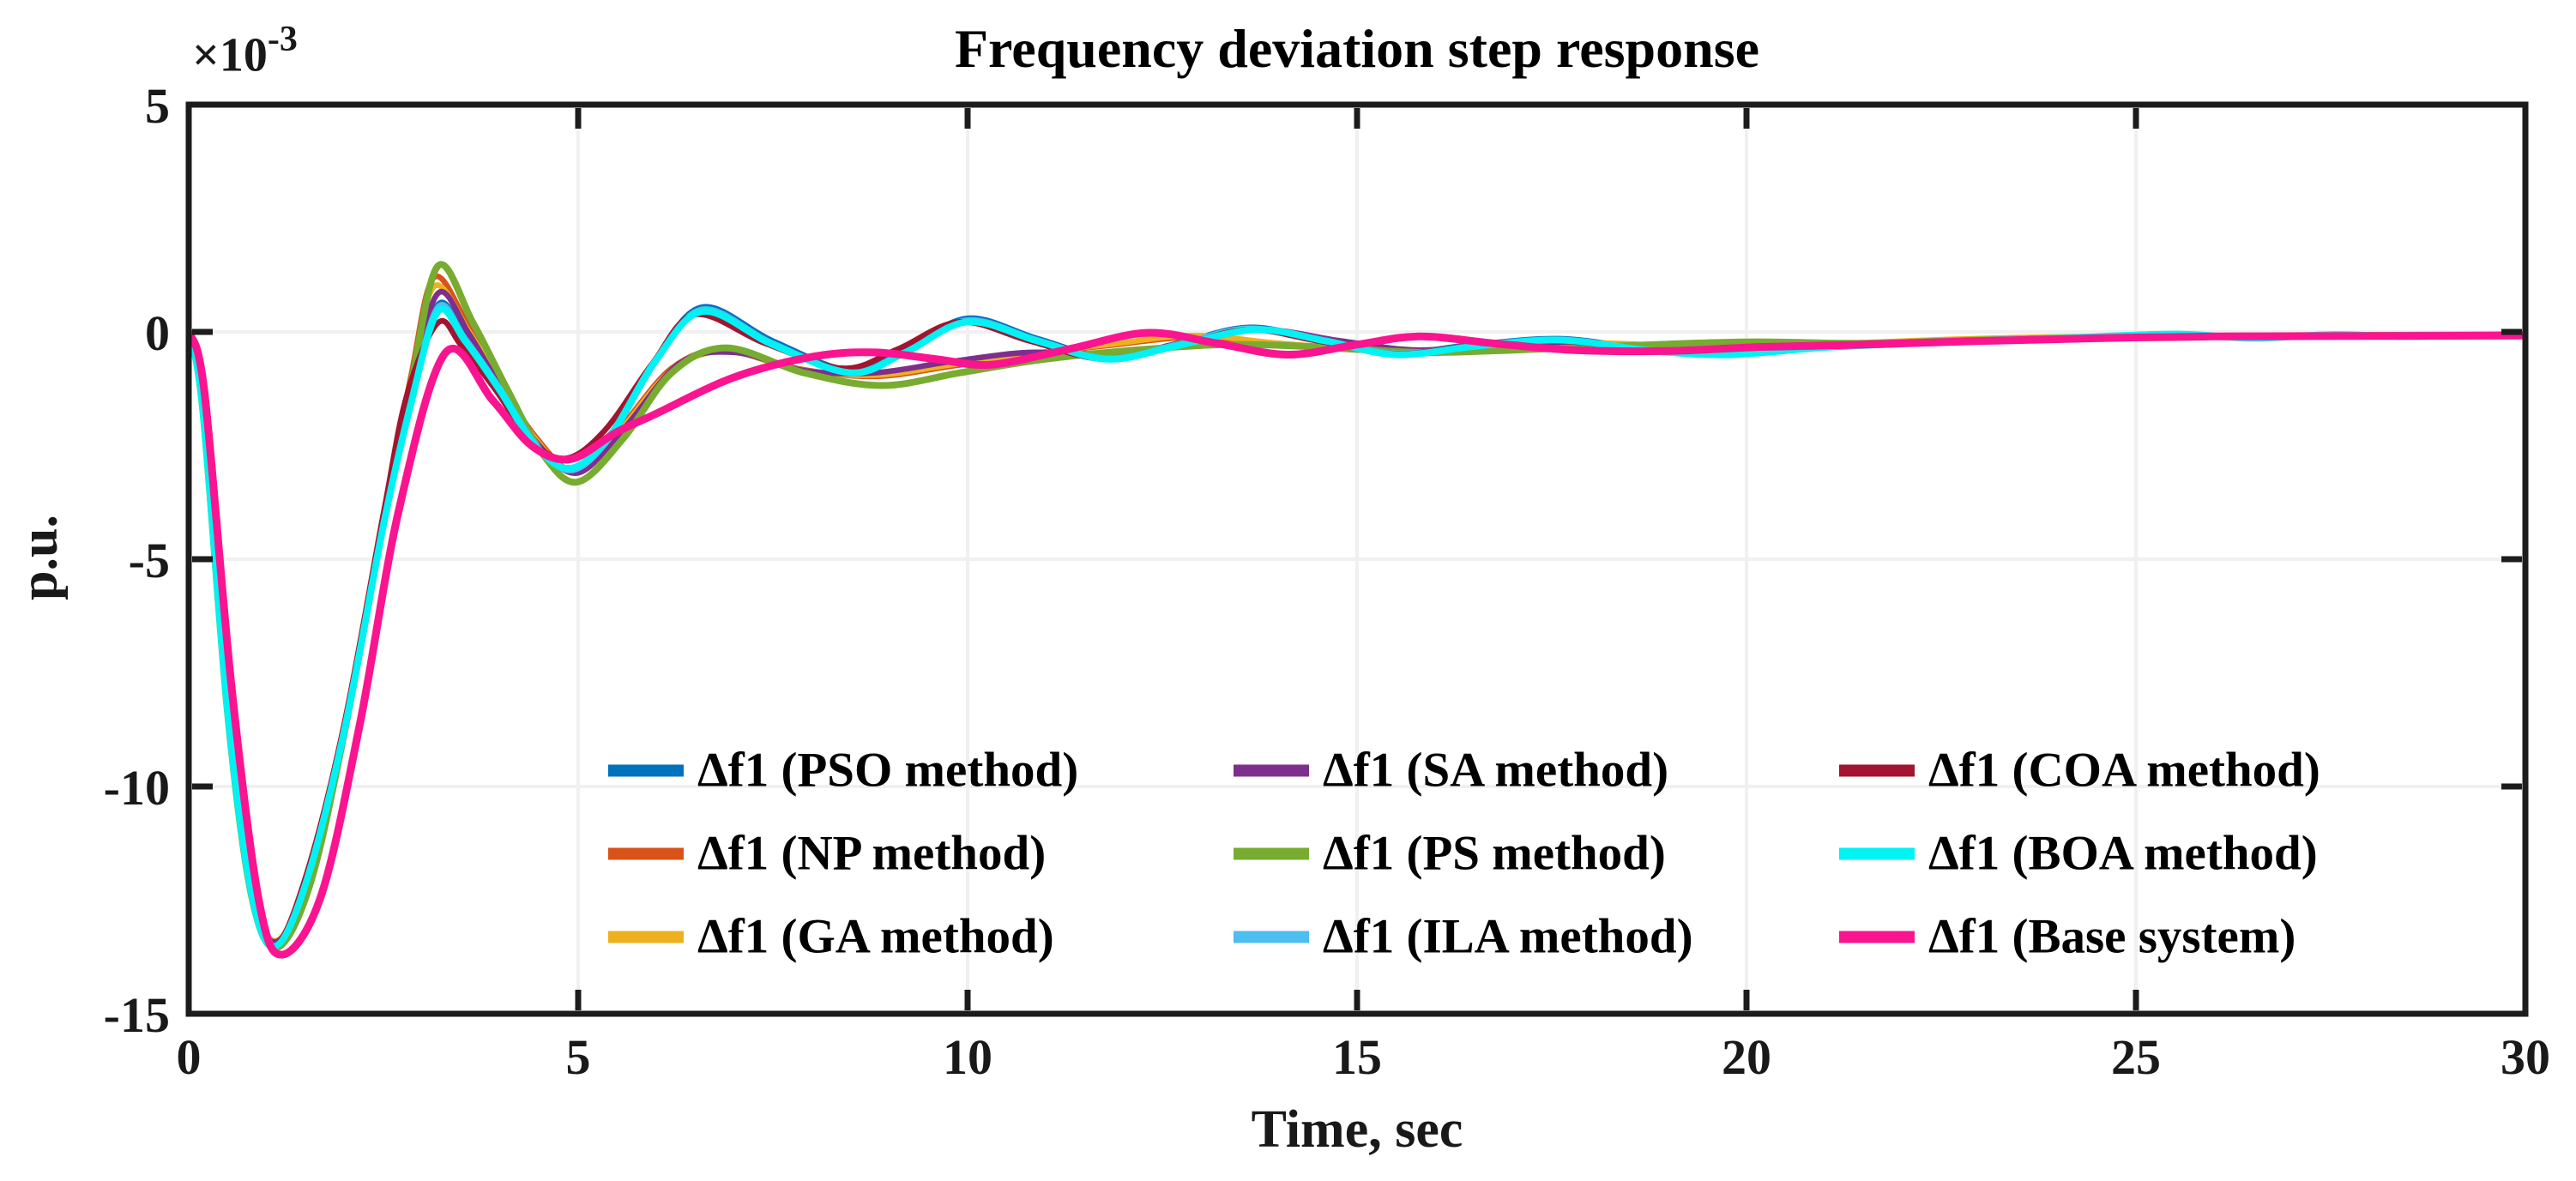 Image resolution: width=2576 pixels, height=1181 pixels. Describe the element at coordinates (189, 1057) in the screenshot. I see `x-tick-label: 0` at that location.